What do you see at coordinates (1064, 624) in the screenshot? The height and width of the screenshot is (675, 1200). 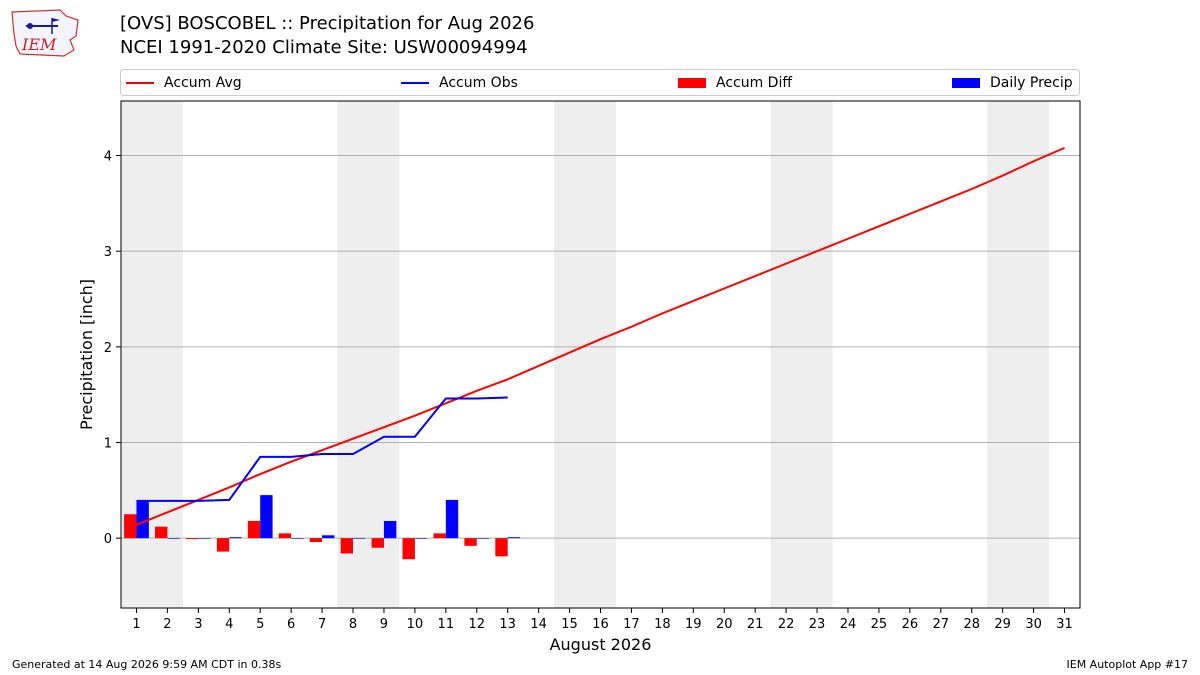 I see `x-tick-label-31: 31` at bounding box center [1064, 624].